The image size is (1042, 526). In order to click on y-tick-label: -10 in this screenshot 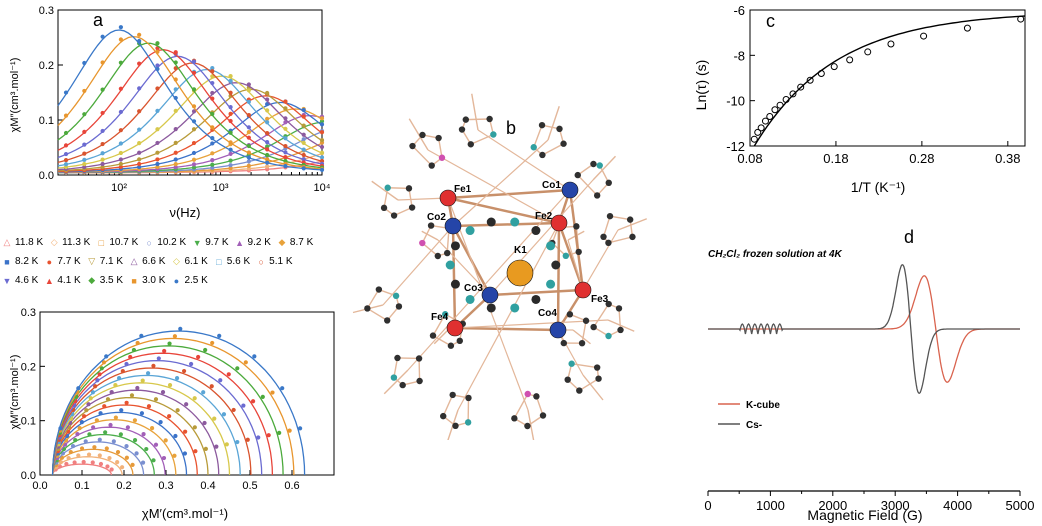, I will do `click(735, 101)`.